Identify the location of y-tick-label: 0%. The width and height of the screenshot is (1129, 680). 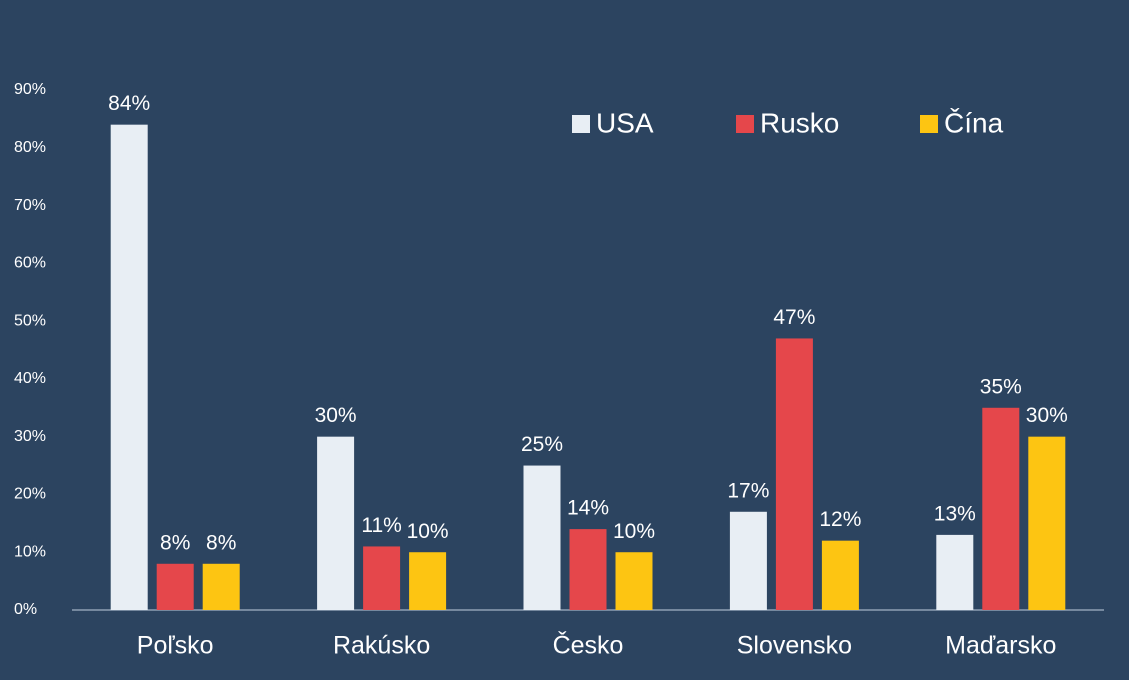
(25, 609).